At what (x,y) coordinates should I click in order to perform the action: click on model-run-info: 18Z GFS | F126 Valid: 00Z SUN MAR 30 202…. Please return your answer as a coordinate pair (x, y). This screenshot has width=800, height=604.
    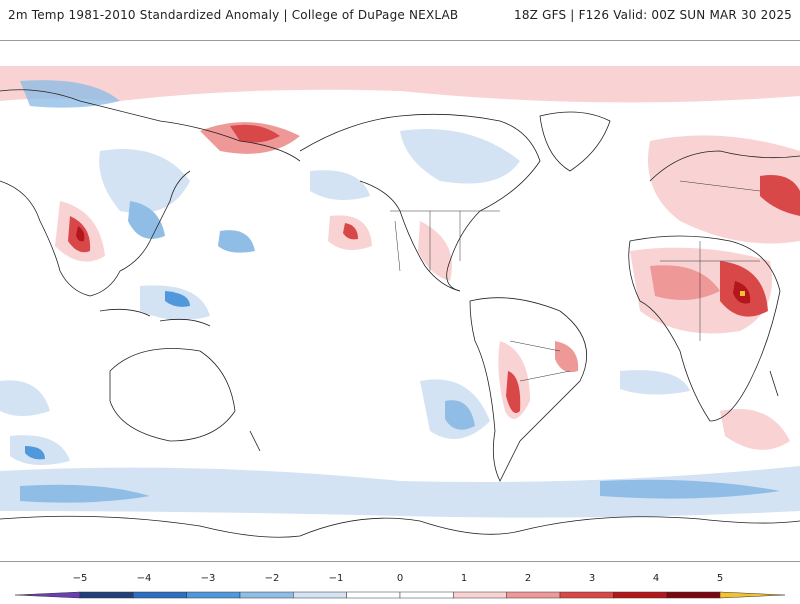
    Looking at the image, I should click on (652, 15).